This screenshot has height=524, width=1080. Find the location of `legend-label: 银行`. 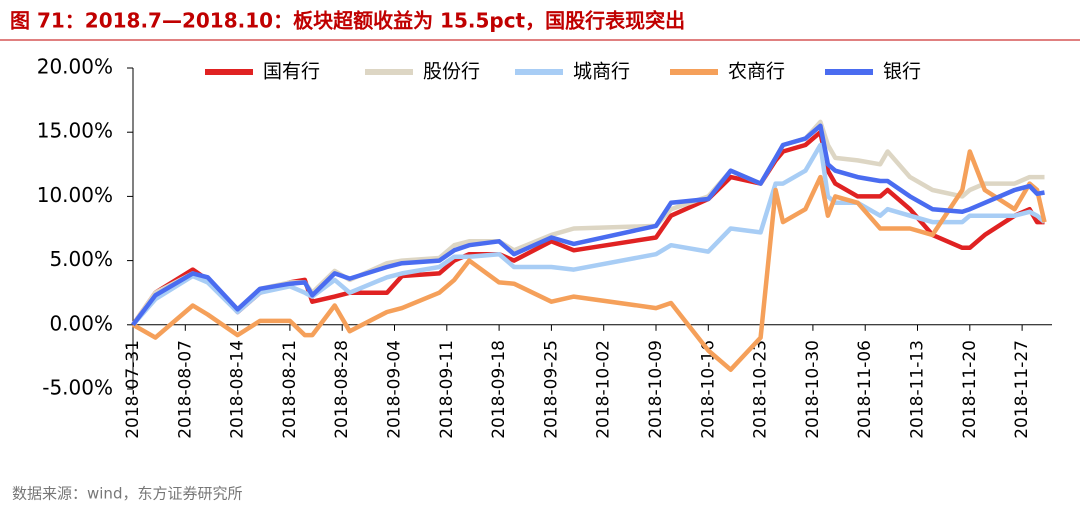

legend-label: 银行 is located at coordinates (902, 72).